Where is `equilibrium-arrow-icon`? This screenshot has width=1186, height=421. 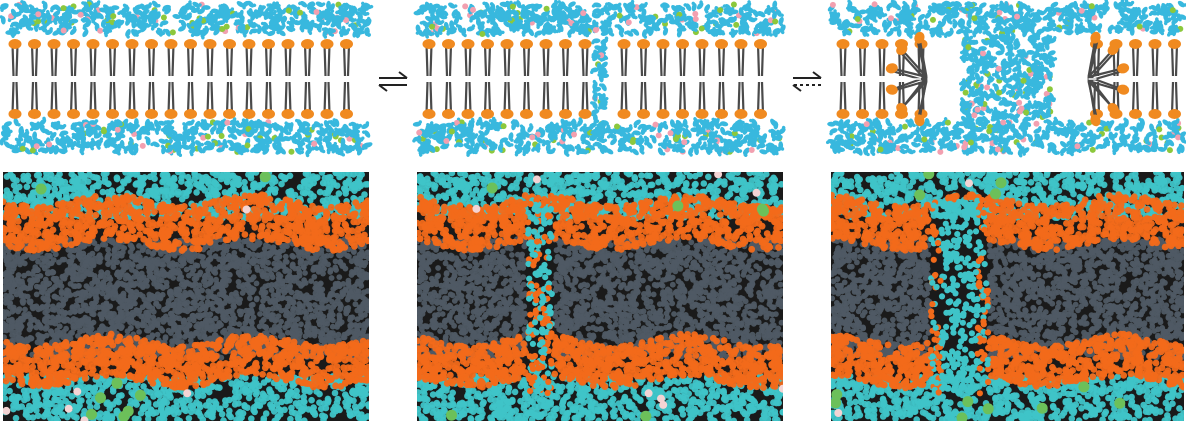 equilibrium-arrow-icon is located at coordinates (393, 81).